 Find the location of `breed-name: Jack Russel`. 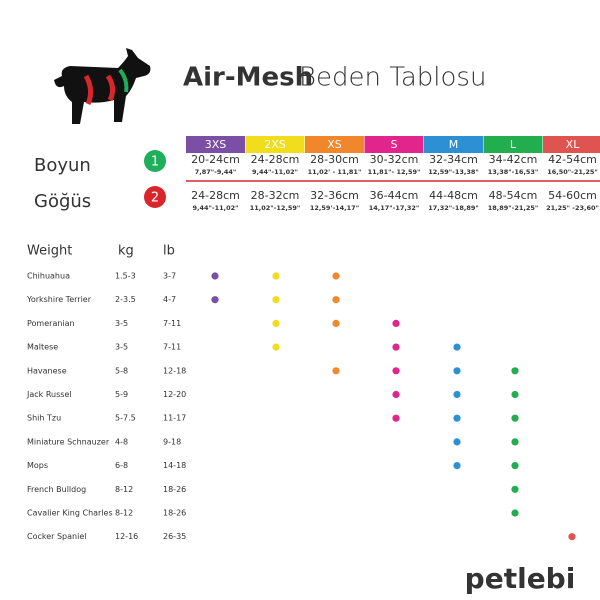

breed-name: Jack Russel is located at coordinates (49, 394).